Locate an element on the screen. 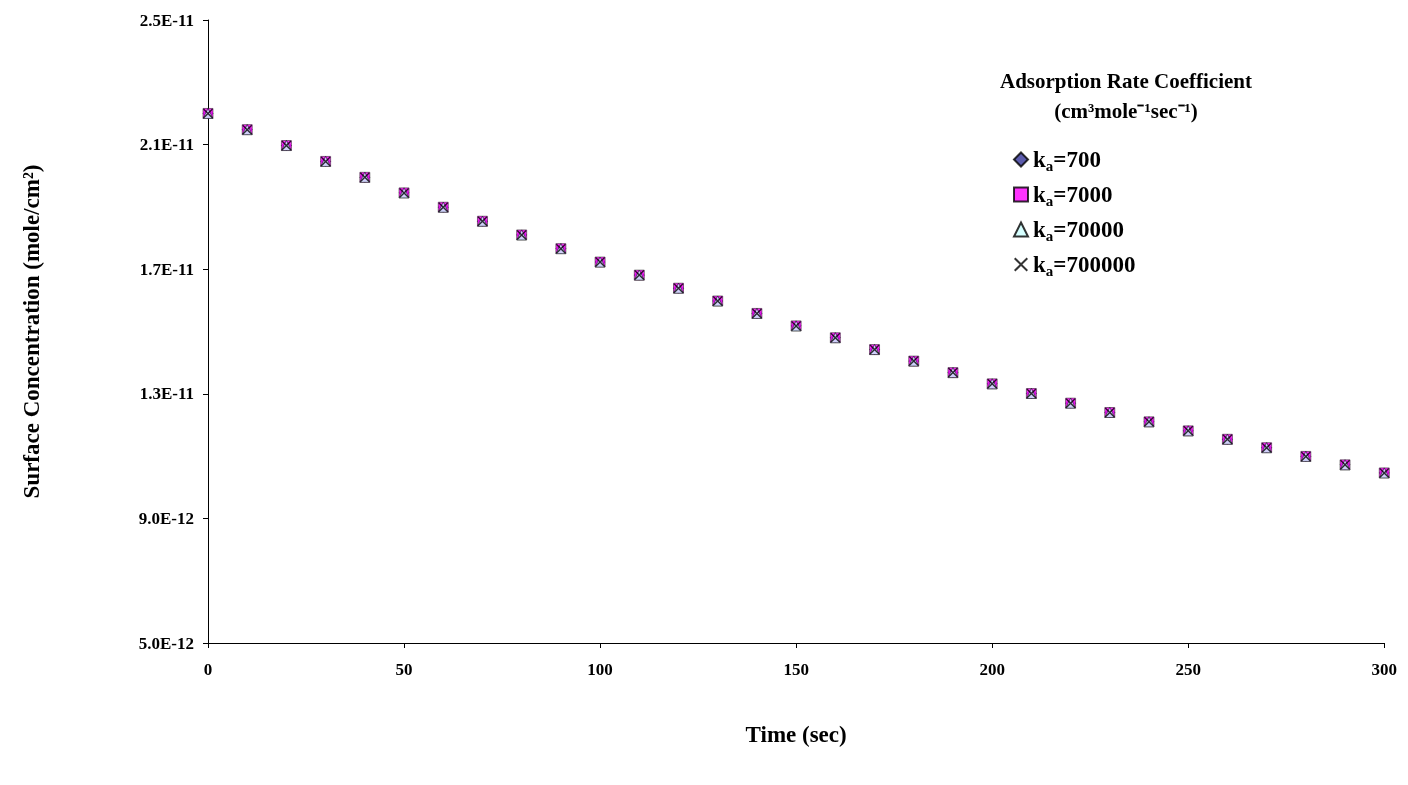 The width and height of the screenshot is (1408, 785). x-axis-title: Time (sec) is located at coordinates (796, 734).